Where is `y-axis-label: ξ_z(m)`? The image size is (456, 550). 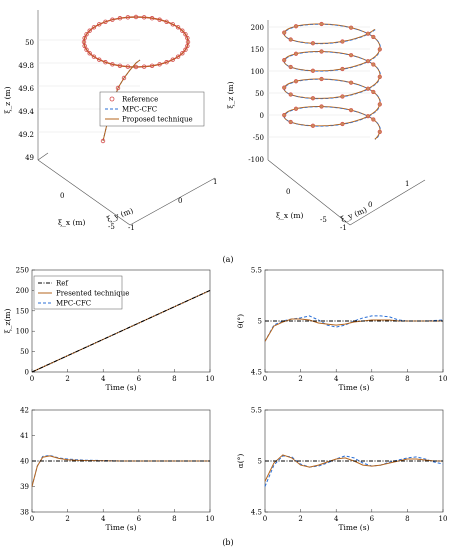 y-axis-label: ξ_z(m) is located at coordinates (7, 321).